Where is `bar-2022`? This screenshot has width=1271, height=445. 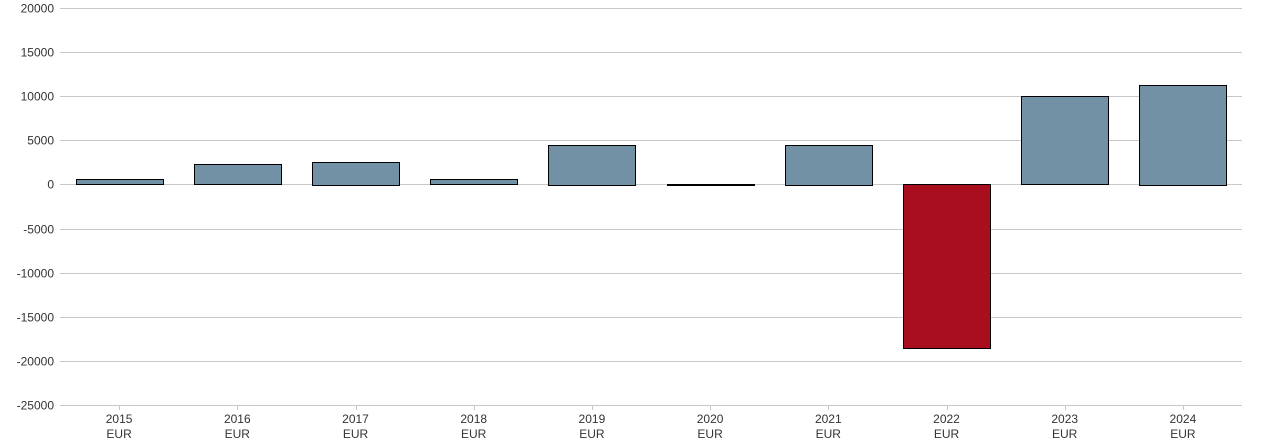 bar-2022 is located at coordinates (947, 266).